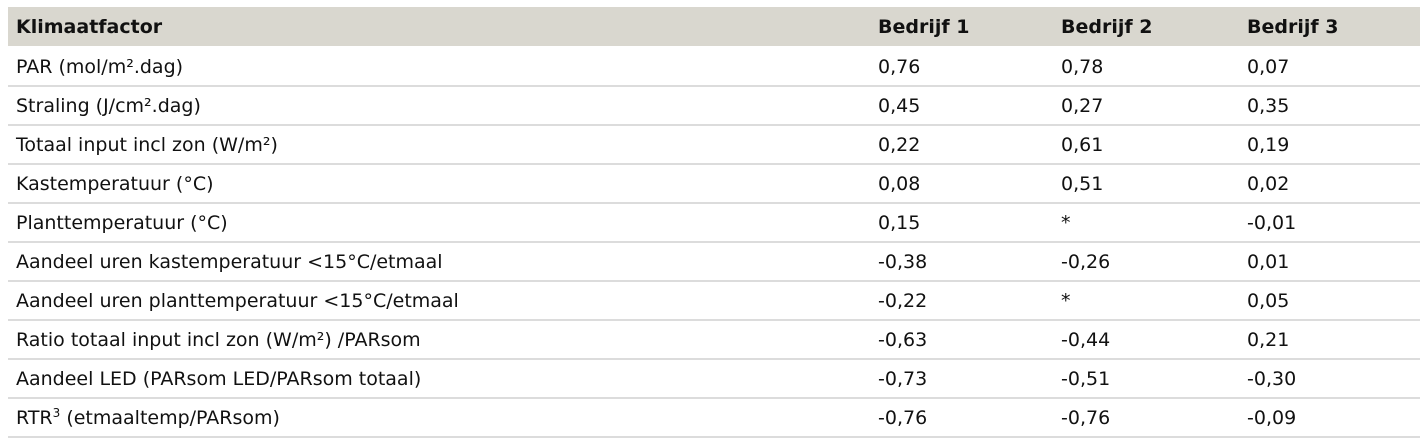 This screenshot has width=1422, height=438. What do you see at coordinates (438, 379) in the screenshot?
I see `row-factor: Aandeel LED (PARsom LED/PARsom totaal)` at bounding box center [438, 379].